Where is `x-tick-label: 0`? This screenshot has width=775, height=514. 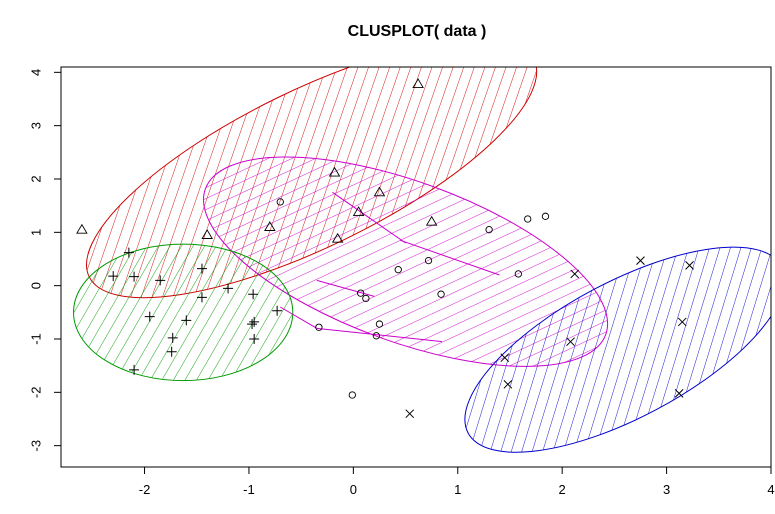 x-tick-label: 0 is located at coordinates (353, 489).